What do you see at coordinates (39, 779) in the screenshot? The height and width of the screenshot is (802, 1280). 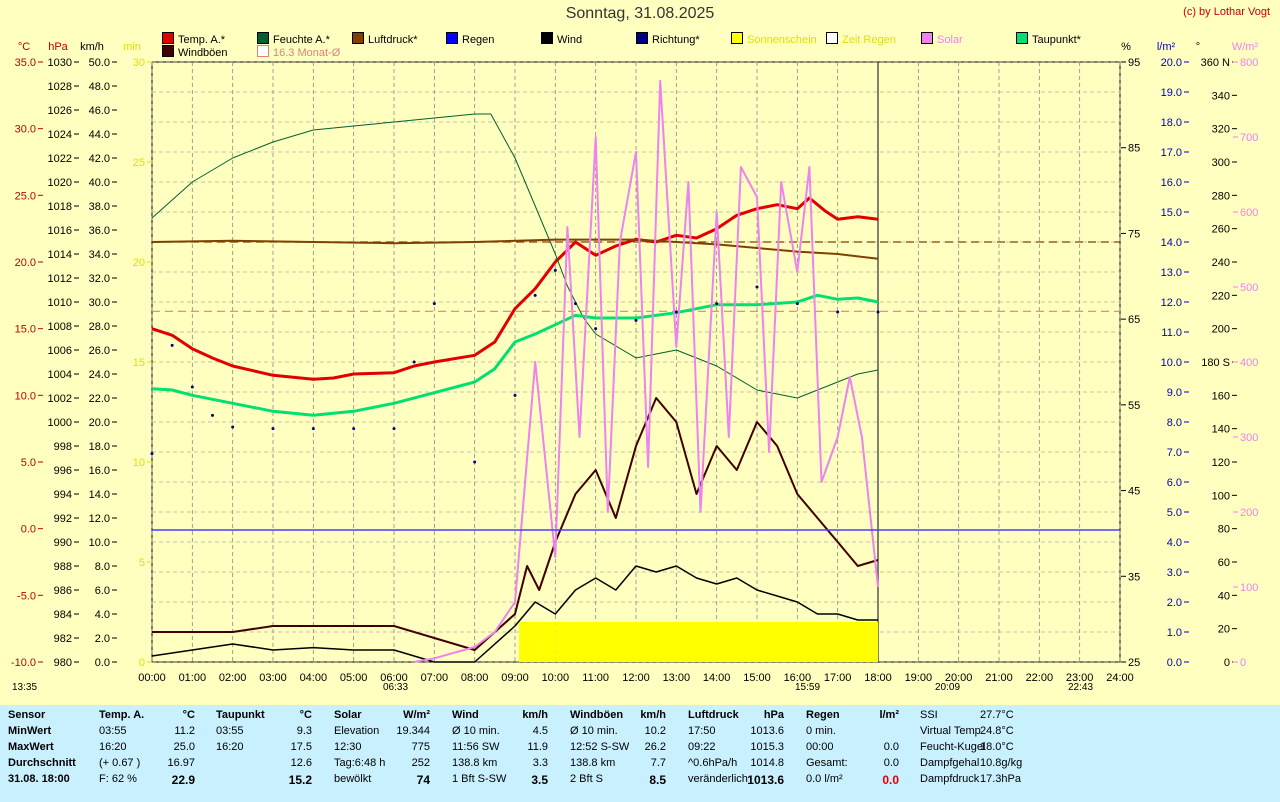 I see `stats-label: 31.08. 18:00` at bounding box center [39, 779].